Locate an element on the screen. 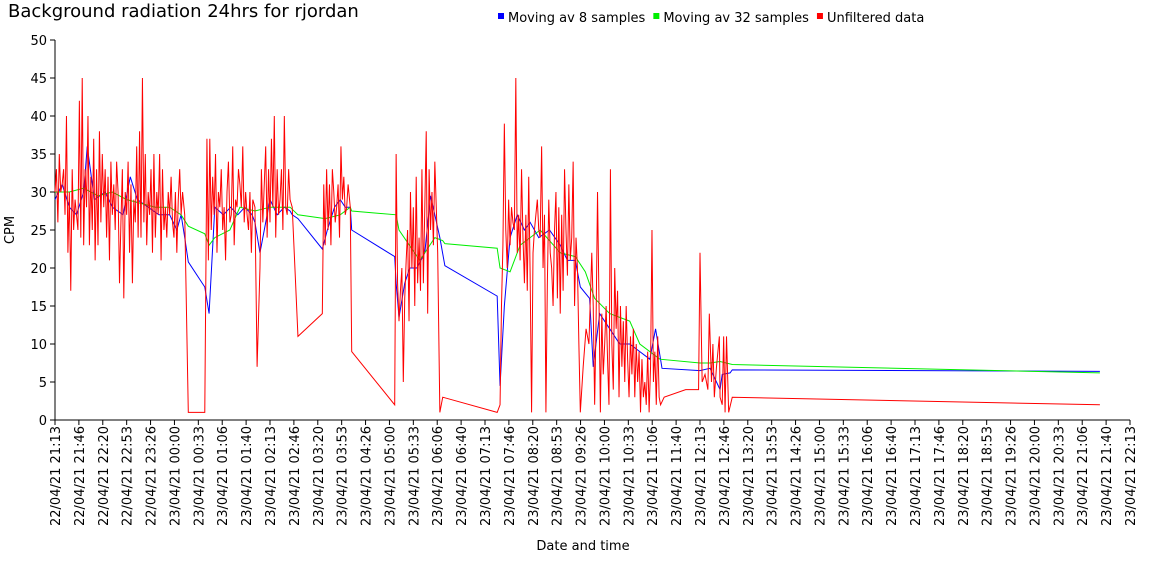 The height and width of the screenshot is (564, 1150). x-tick-label: 23/04/21 00:33 is located at coordinates (199, 476).